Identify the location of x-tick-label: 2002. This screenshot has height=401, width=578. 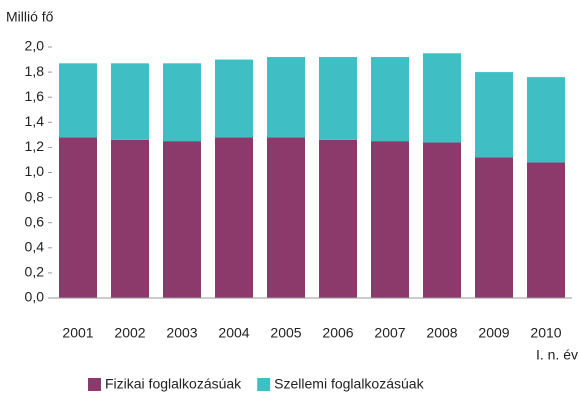
(129, 333).